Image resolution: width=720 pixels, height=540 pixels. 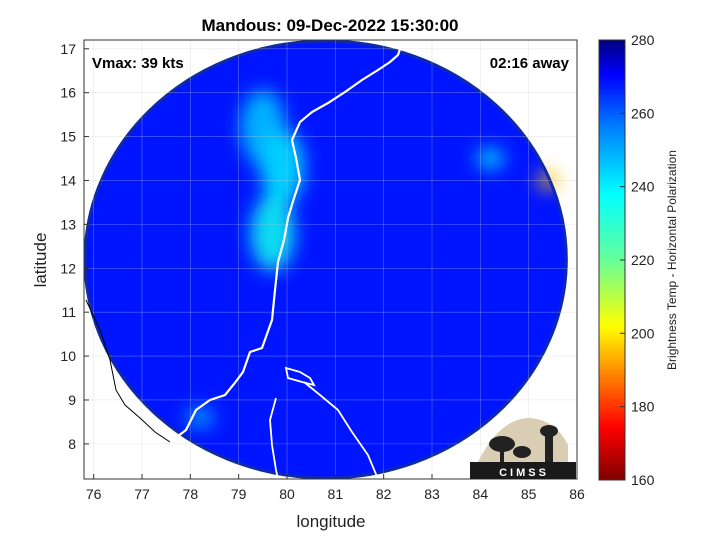 What do you see at coordinates (68, 356) in the screenshot?
I see `y-tick-label: 10` at bounding box center [68, 356].